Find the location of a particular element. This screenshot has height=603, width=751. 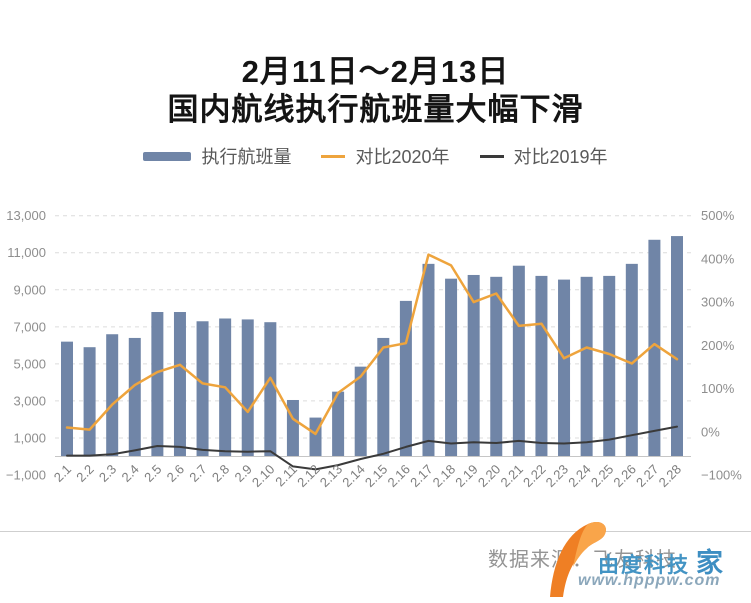

x-axis-label-2.11: 2.11 is located at coordinates (286, 476).